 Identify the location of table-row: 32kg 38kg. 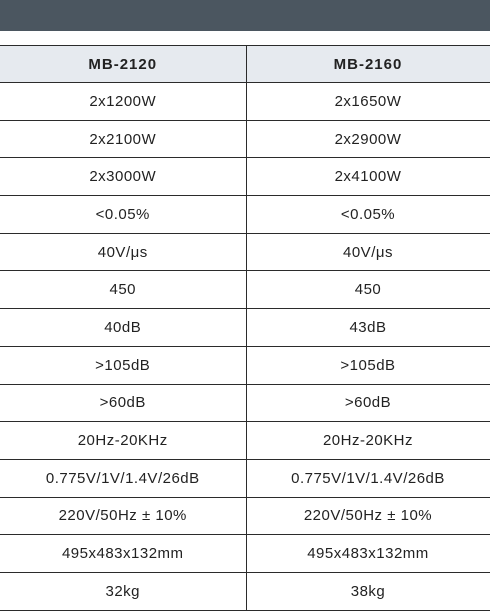
(245, 591).